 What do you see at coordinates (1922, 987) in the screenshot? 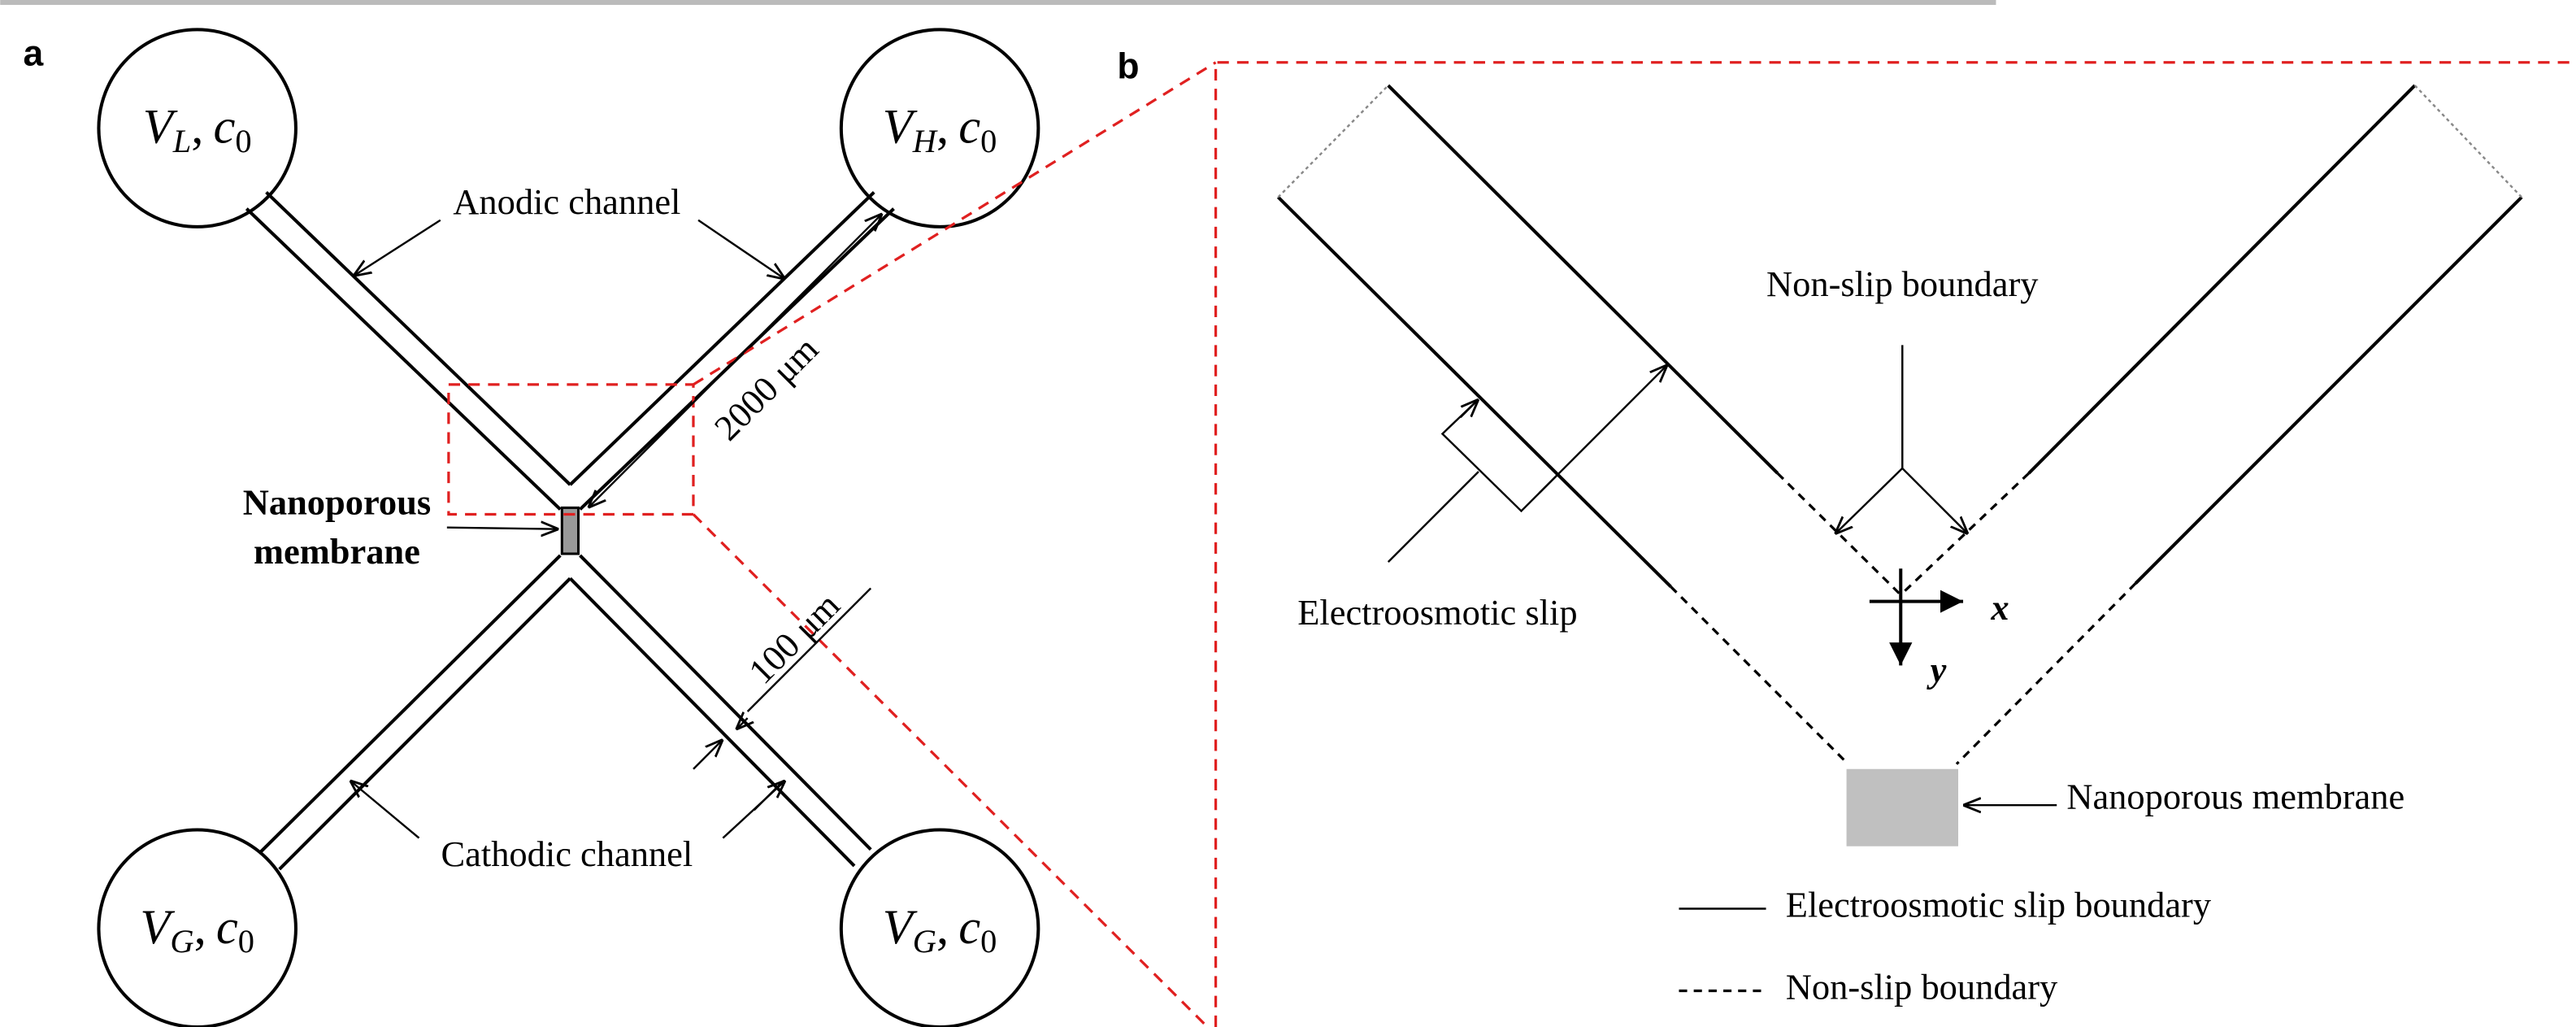
I see `legend-label: Non-slip boundary` at bounding box center [1922, 987].